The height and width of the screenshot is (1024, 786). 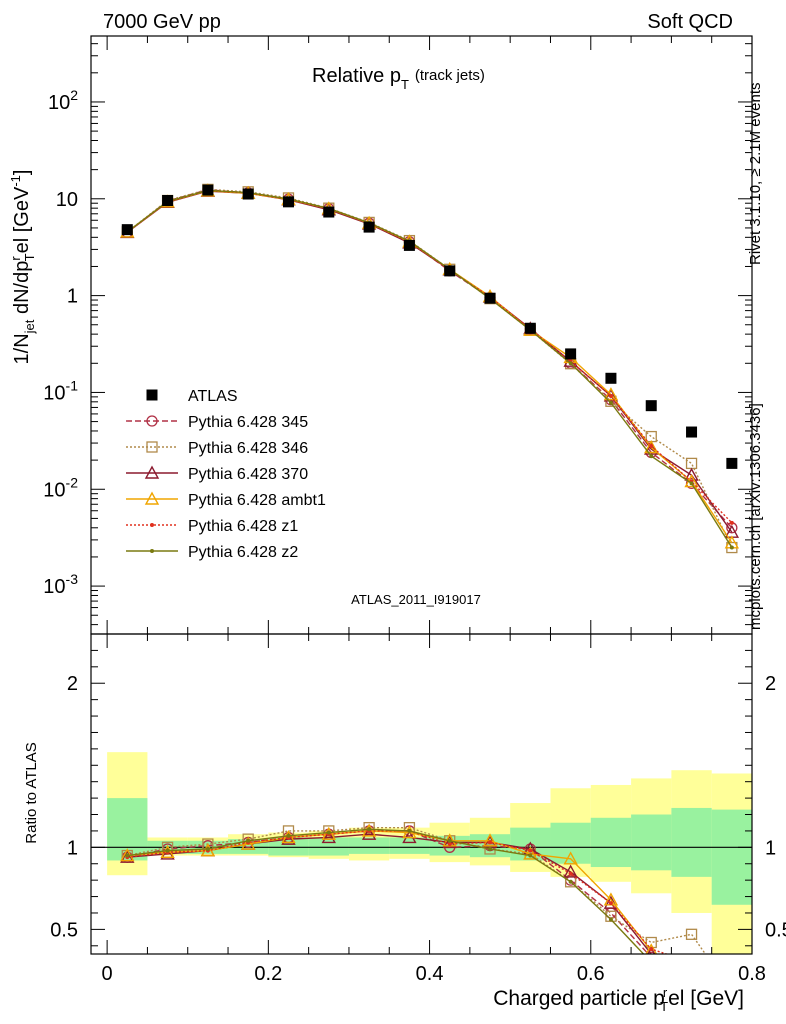 What do you see at coordinates (248, 448) in the screenshot?
I see `legend-label: Pythia 6.428 346` at bounding box center [248, 448].